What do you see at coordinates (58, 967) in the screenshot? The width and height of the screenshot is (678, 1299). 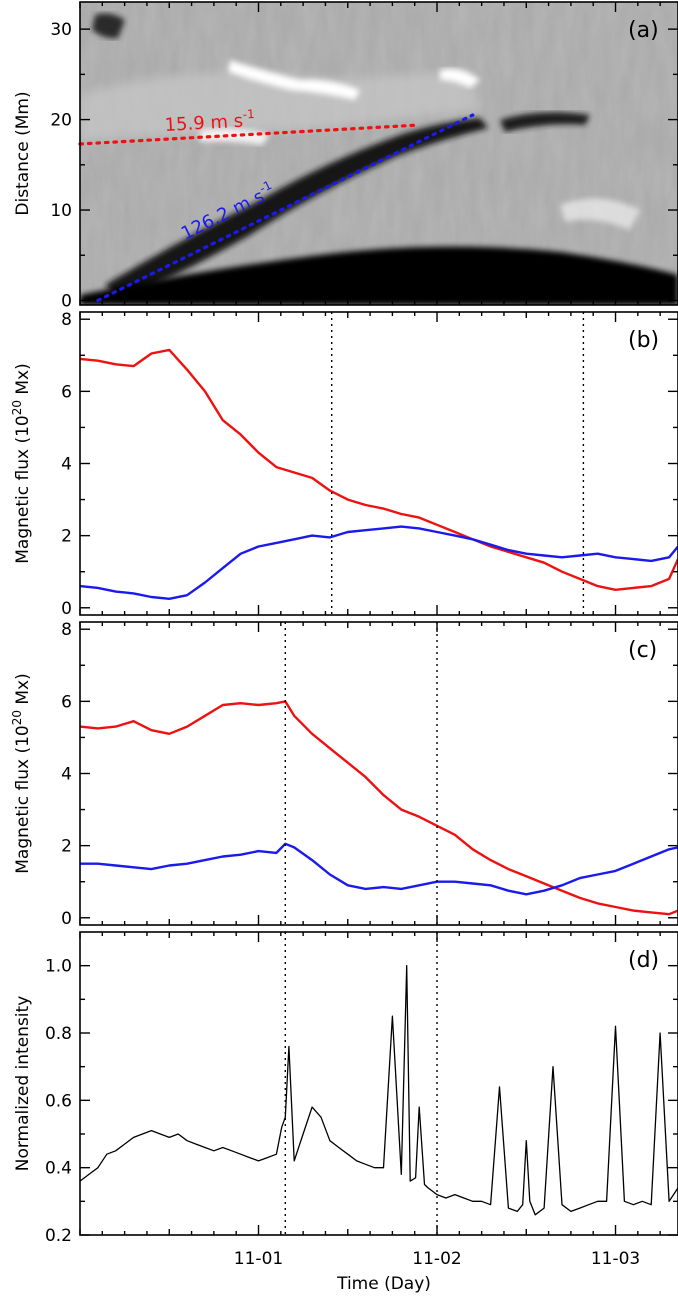 I see `y-tick-label: 1.0` at bounding box center [58, 967].